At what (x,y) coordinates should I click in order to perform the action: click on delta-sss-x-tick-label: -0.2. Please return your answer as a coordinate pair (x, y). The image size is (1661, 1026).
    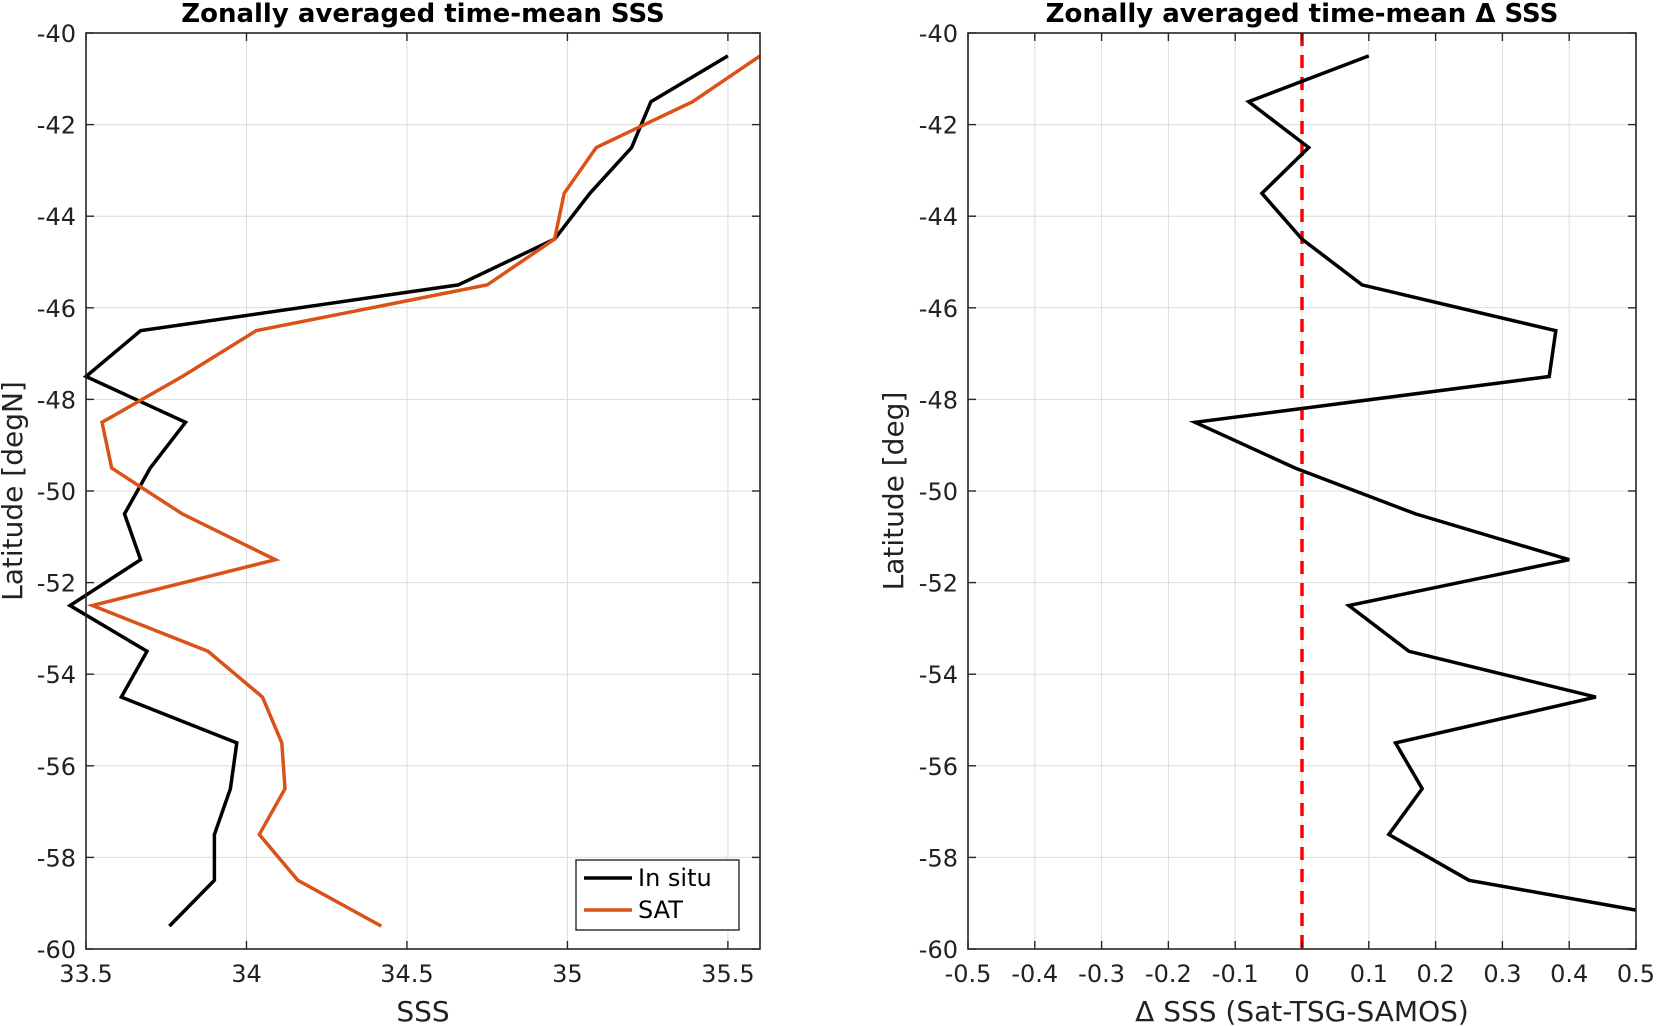
    Looking at the image, I should click on (1168, 974).